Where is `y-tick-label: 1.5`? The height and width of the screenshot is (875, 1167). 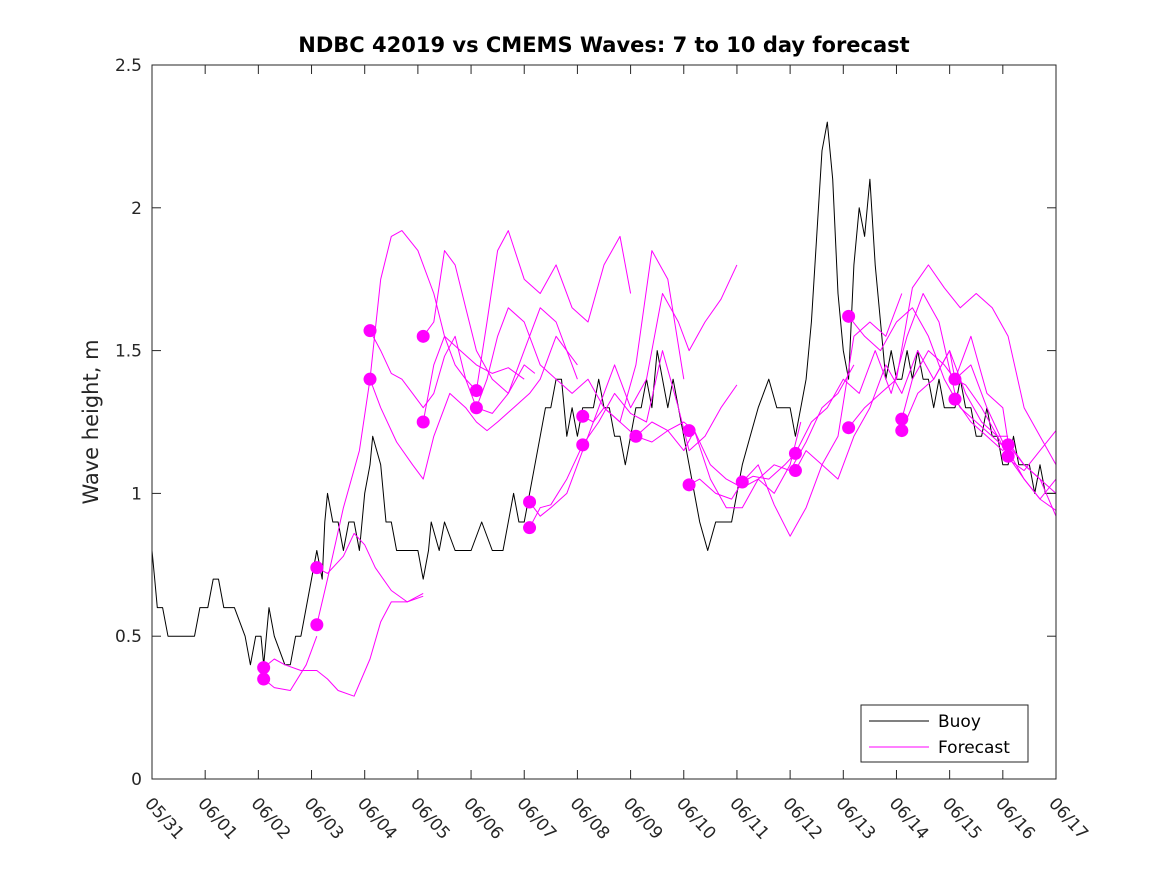
y-tick-label: 1.5 is located at coordinates (128, 352).